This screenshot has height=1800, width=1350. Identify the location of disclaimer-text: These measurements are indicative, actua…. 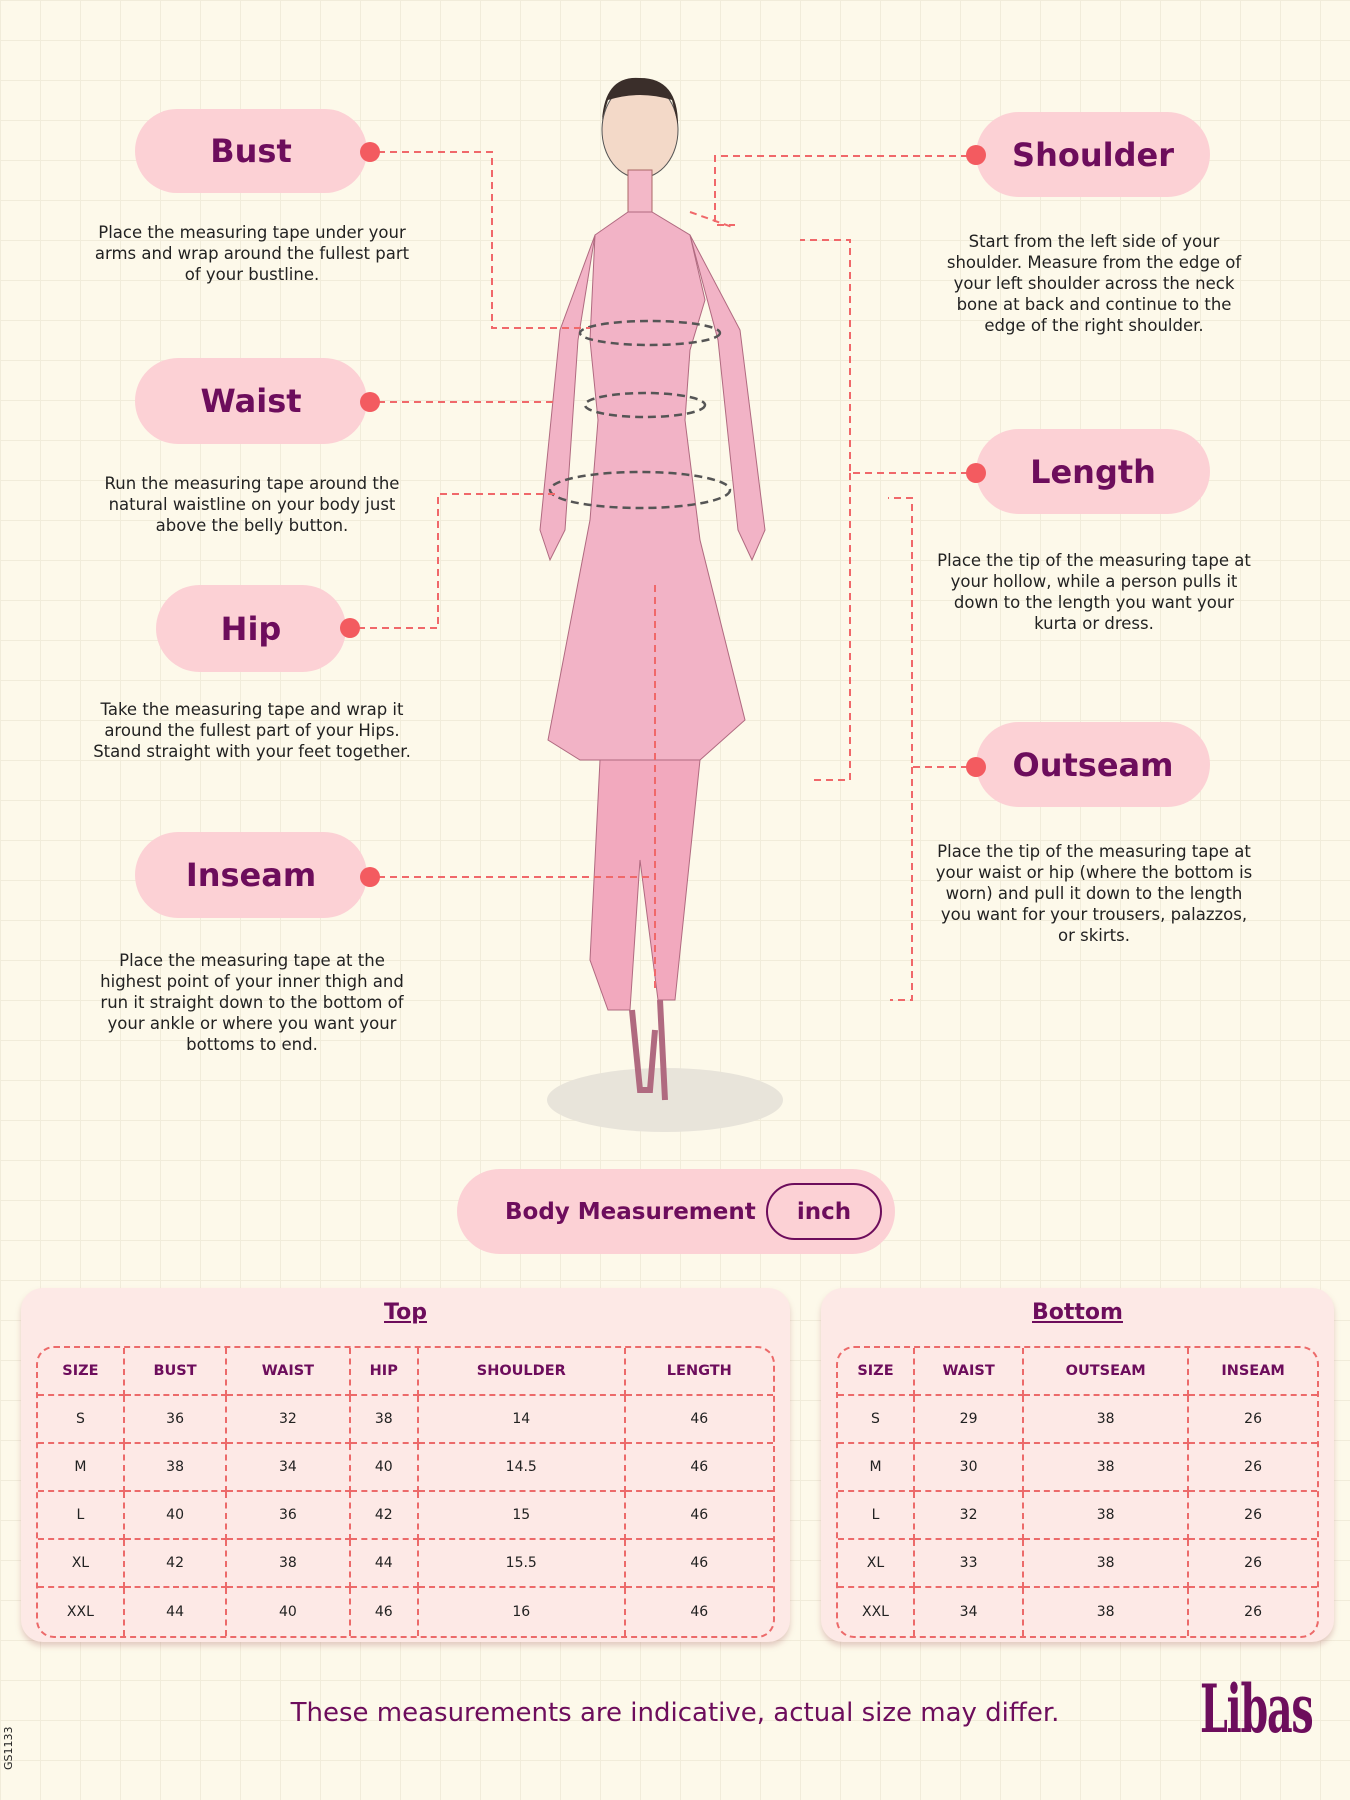
(675, 1713).